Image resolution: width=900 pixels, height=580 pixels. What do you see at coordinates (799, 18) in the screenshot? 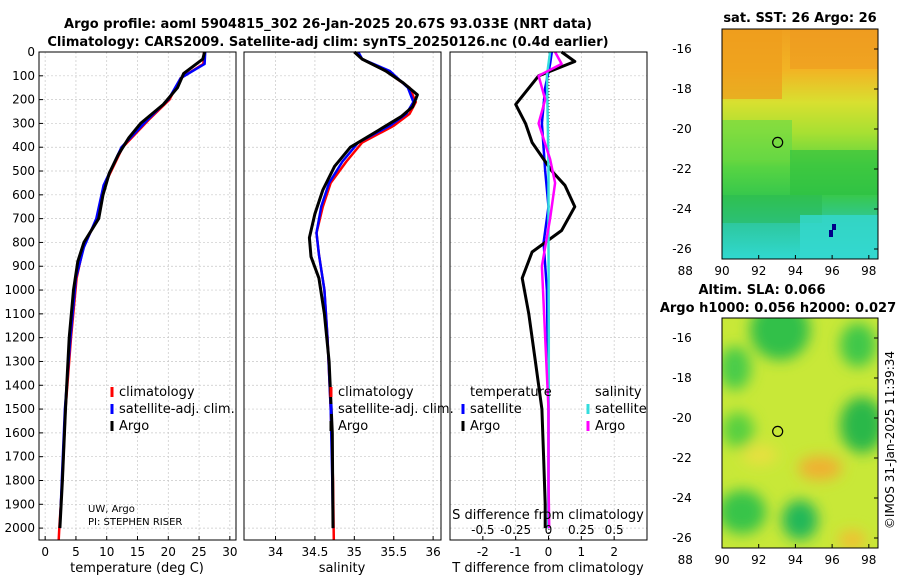
I see `sst-map-title: sat. SST: 26 Argo: 26` at bounding box center [799, 18].